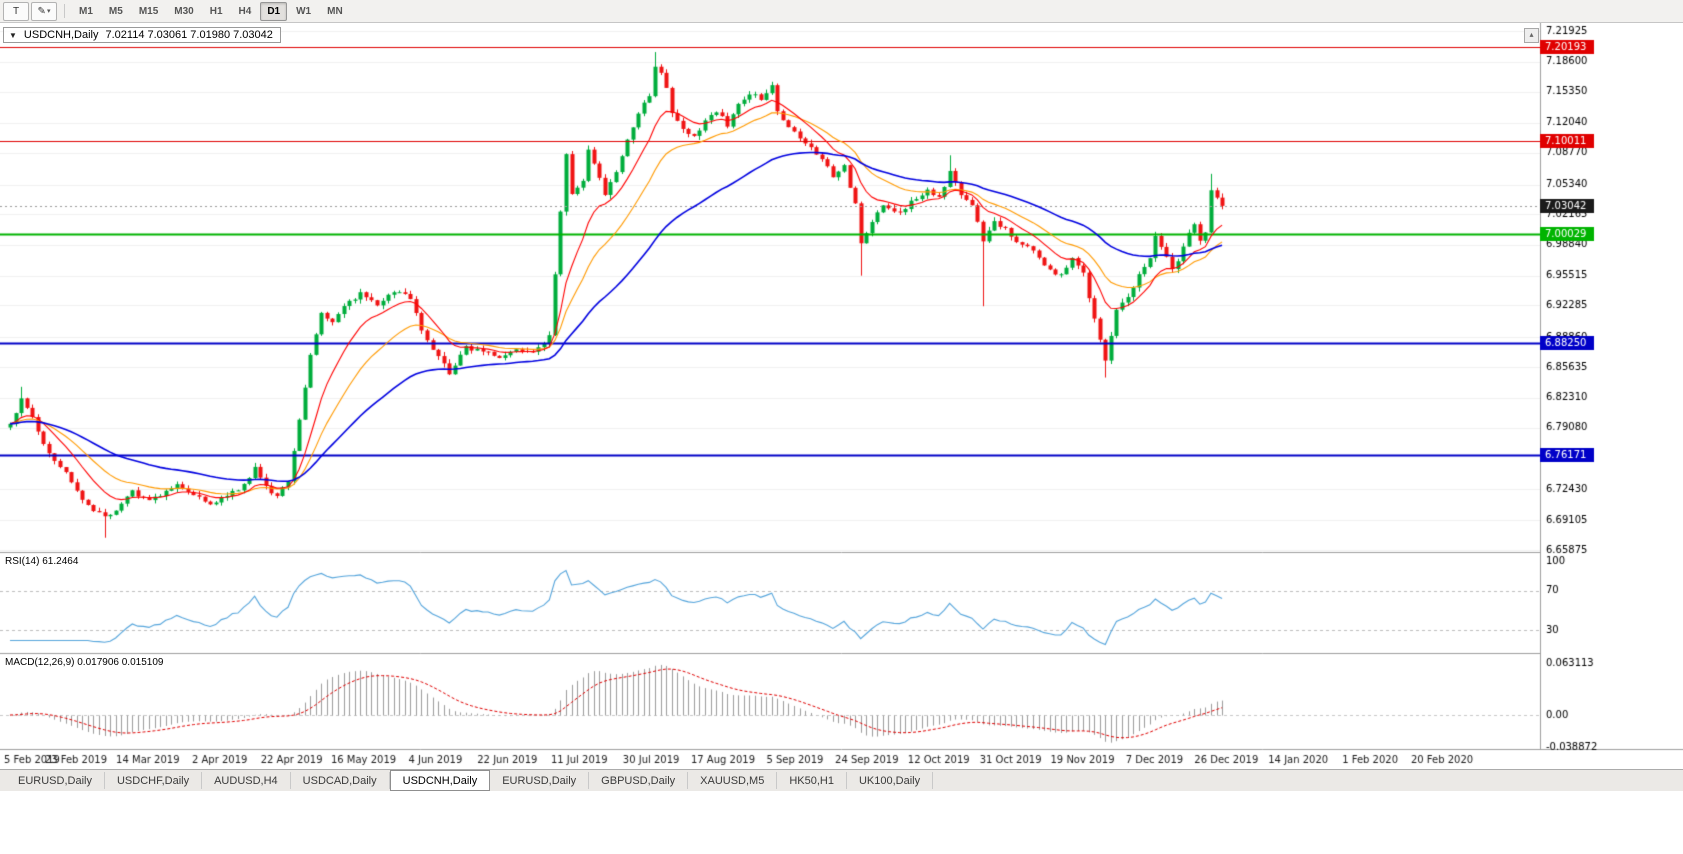 The width and height of the screenshot is (1683, 854). Describe the element at coordinates (340, 780) in the screenshot. I see `tab-usdcad-daily: USDCAD,Daily` at that location.